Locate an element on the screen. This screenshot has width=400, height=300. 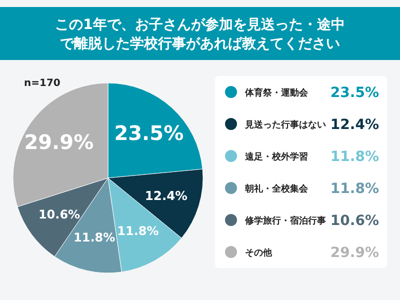
data-label: 29.9% is located at coordinates (59, 142).